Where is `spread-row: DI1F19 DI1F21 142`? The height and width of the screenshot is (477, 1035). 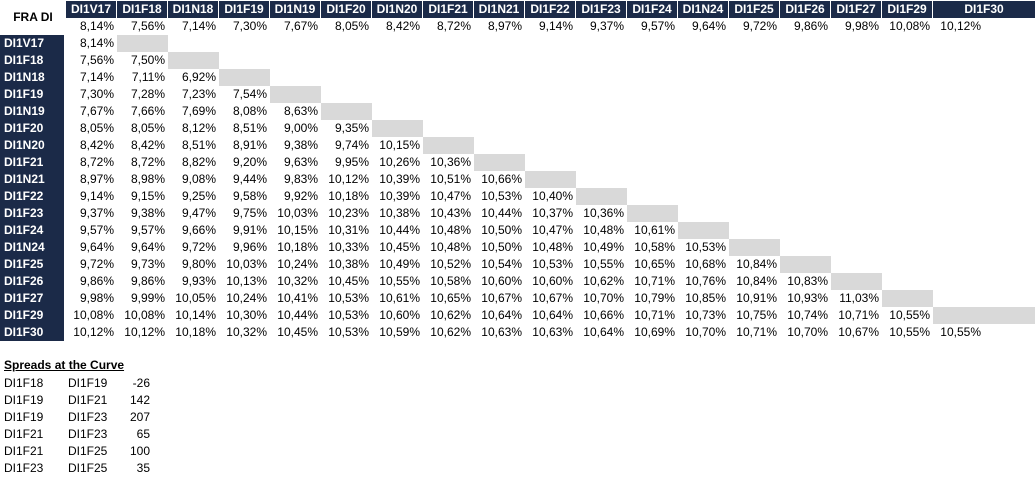 spread-row: DI1F19 DI1F21 142 is located at coordinates (80, 400).